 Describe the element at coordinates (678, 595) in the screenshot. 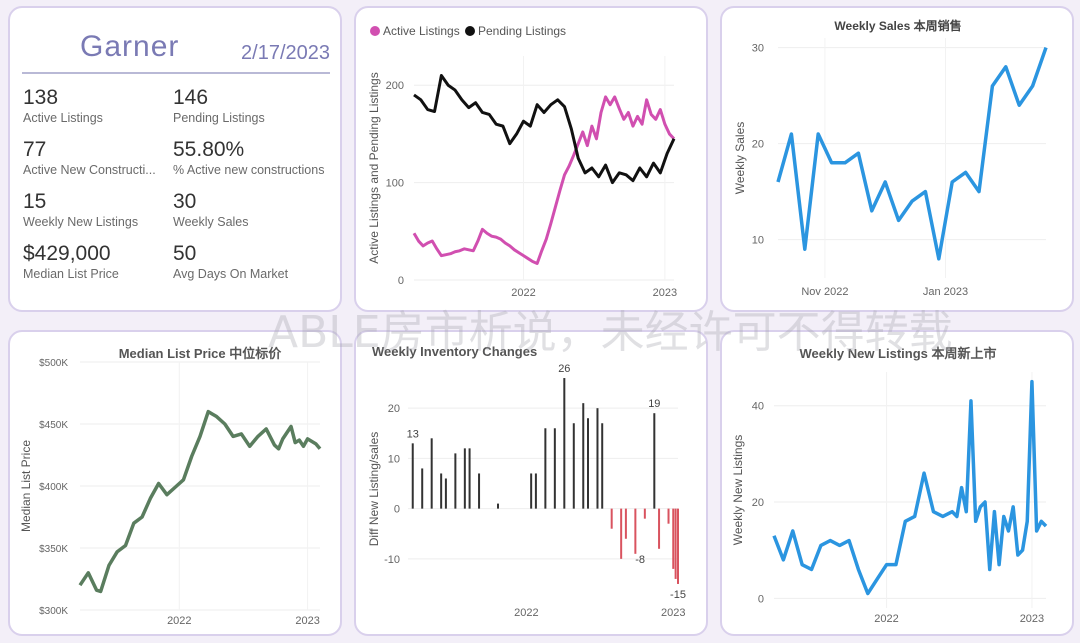

I see `data-label: -15` at that location.